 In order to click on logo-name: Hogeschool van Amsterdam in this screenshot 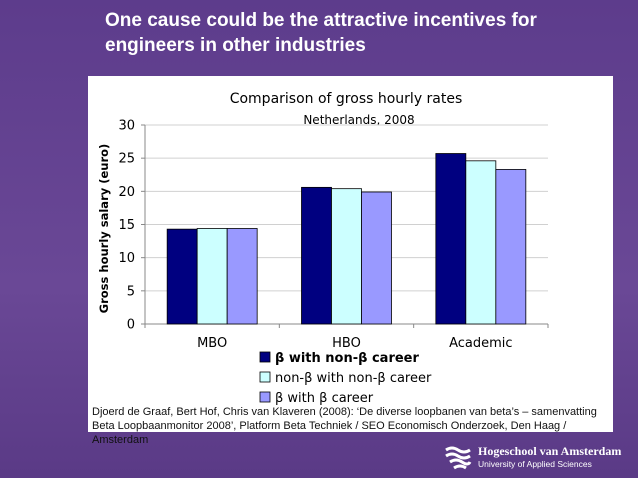, I will do `click(550, 451)`.